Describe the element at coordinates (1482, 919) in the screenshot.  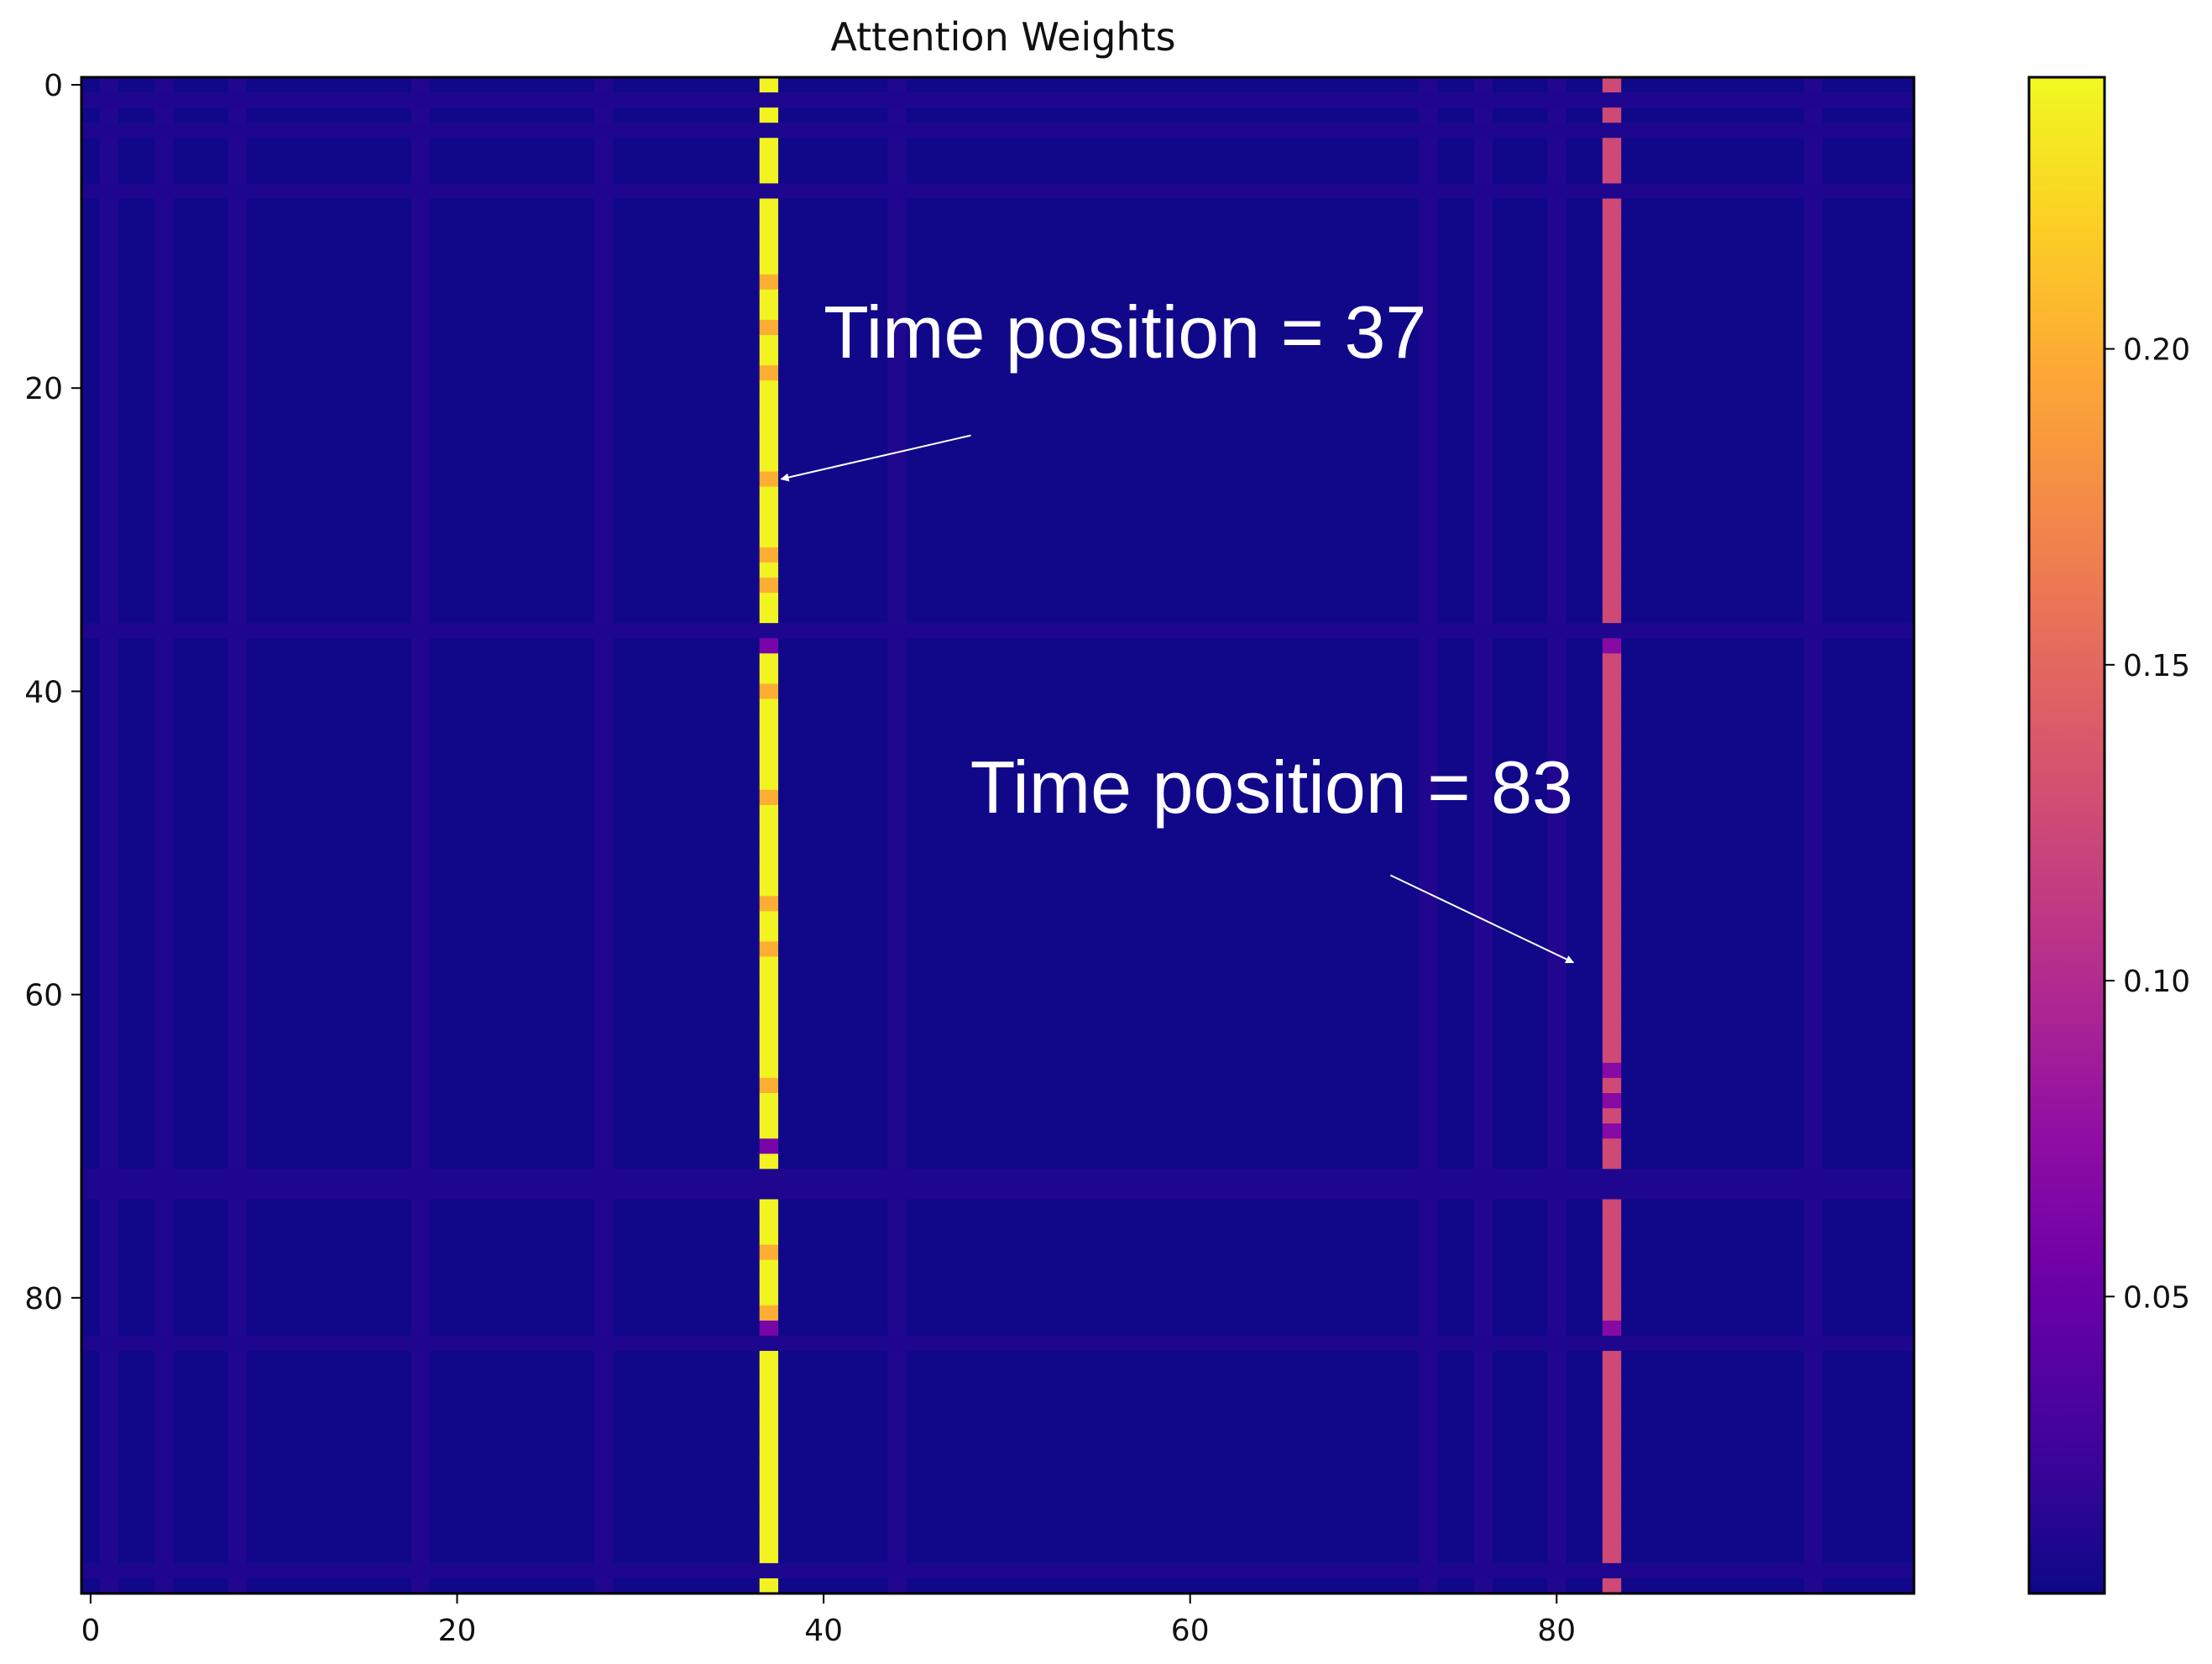
I see `annotation-arrow` at that location.